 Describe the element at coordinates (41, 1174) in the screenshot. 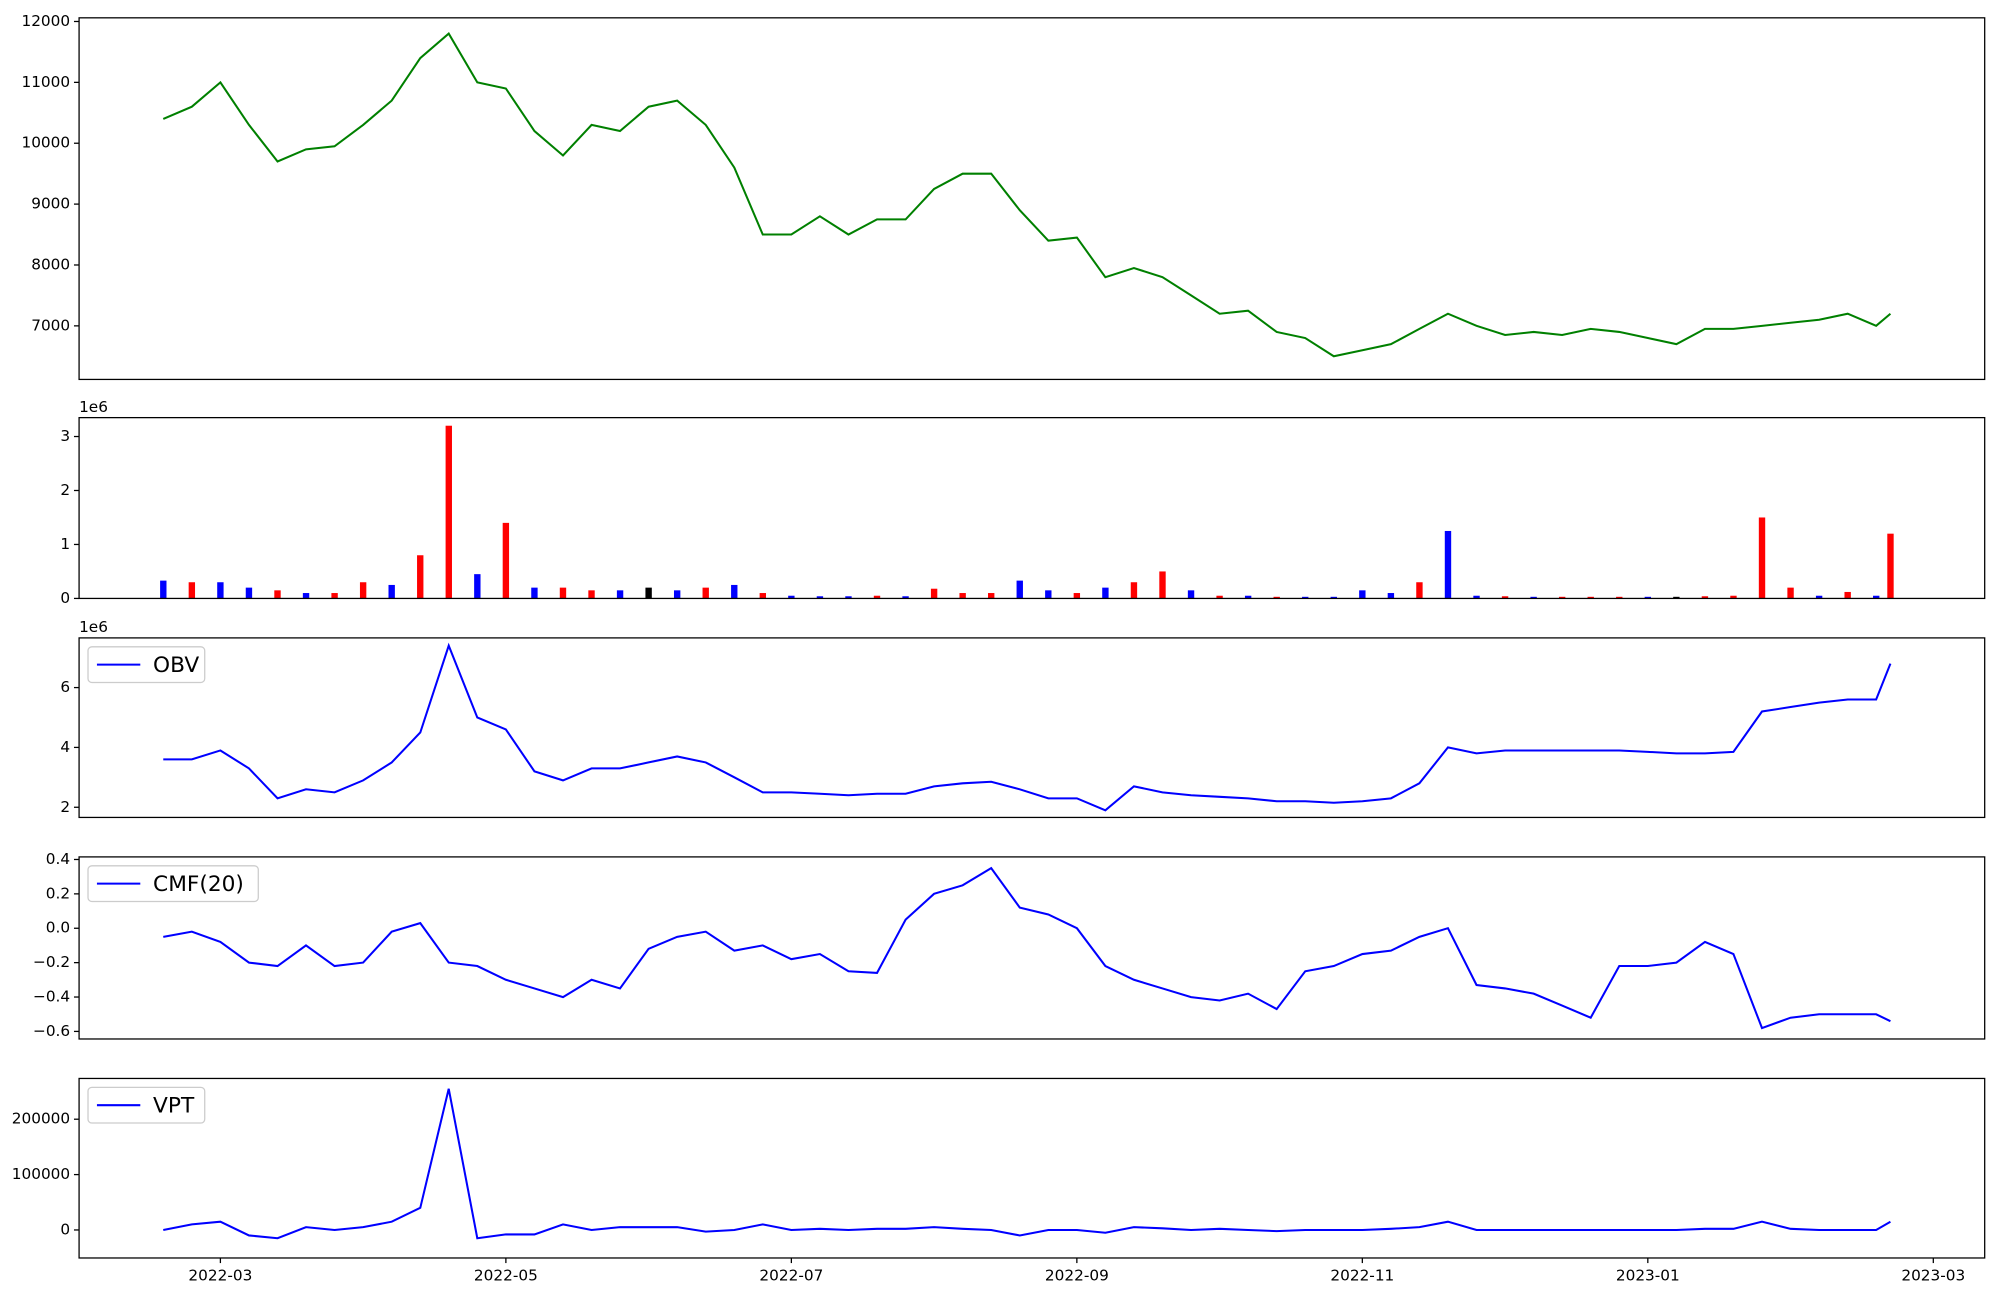

I see `y-tick-label: 100000` at that location.